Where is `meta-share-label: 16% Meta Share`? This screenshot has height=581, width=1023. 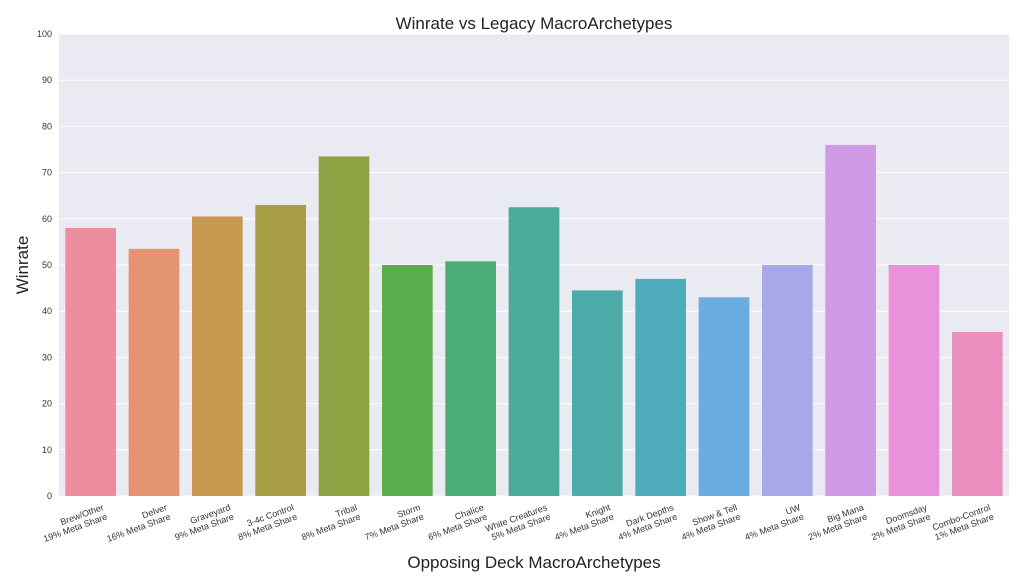 meta-share-label: 16% Meta Share is located at coordinates (138, 528).